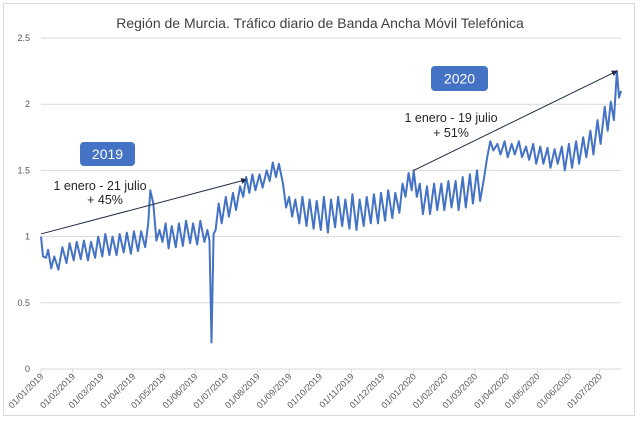  What do you see at coordinates (23, 170) in the screenshot?
I see `y-tick-label: 1.5` at bounding box center [23, 170].